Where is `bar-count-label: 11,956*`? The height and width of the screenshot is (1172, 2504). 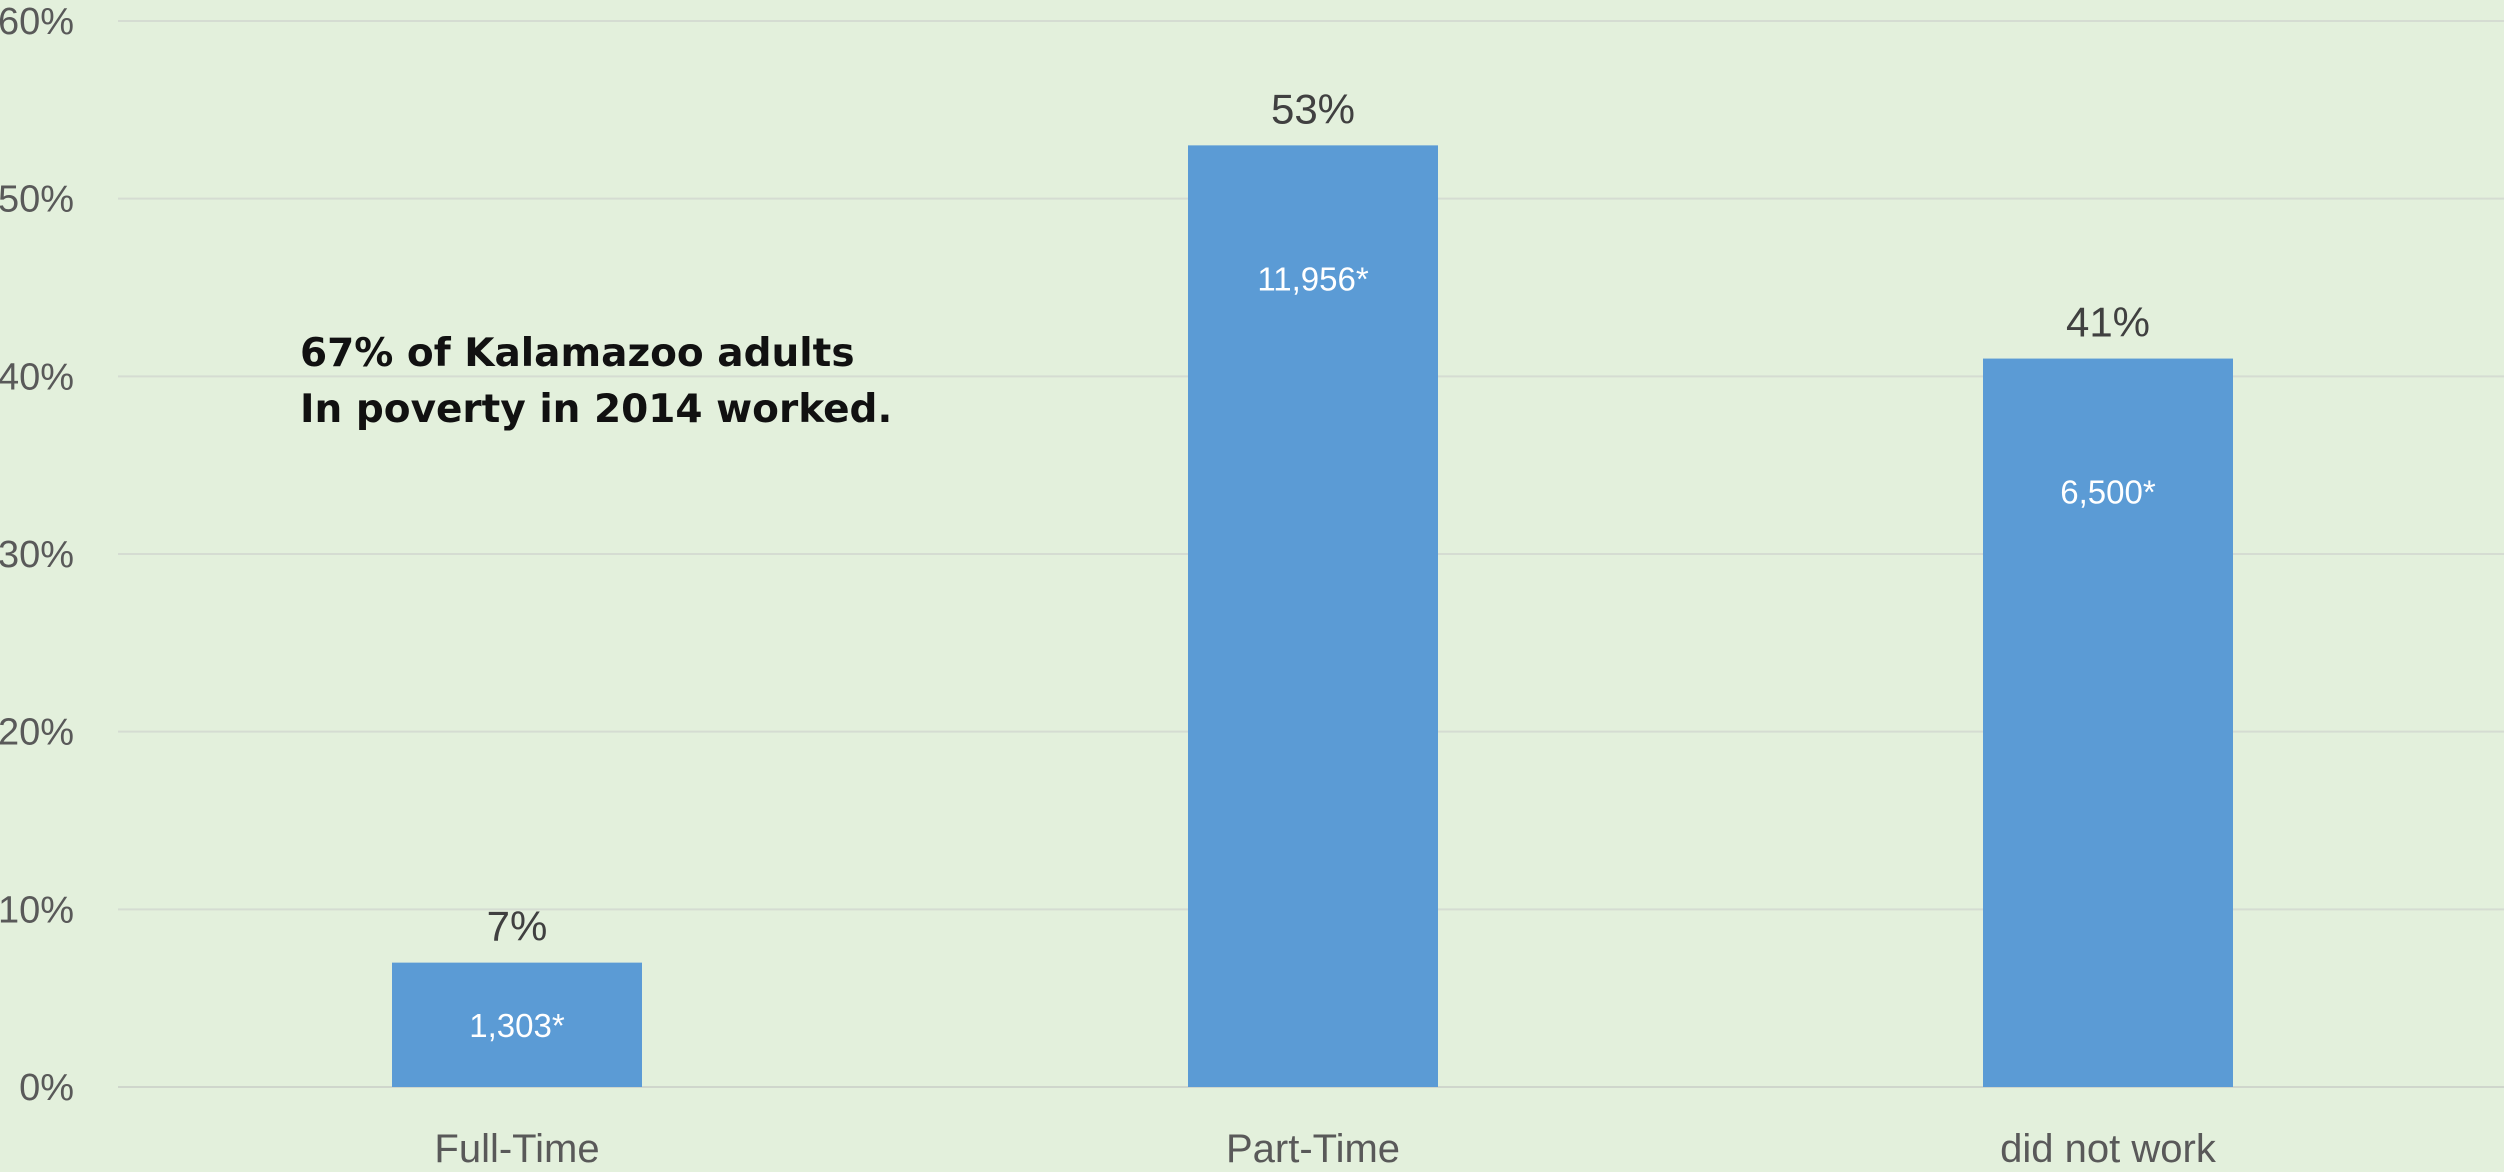 bar-count-label: 11,956* is located at coordinates (1312, 278).